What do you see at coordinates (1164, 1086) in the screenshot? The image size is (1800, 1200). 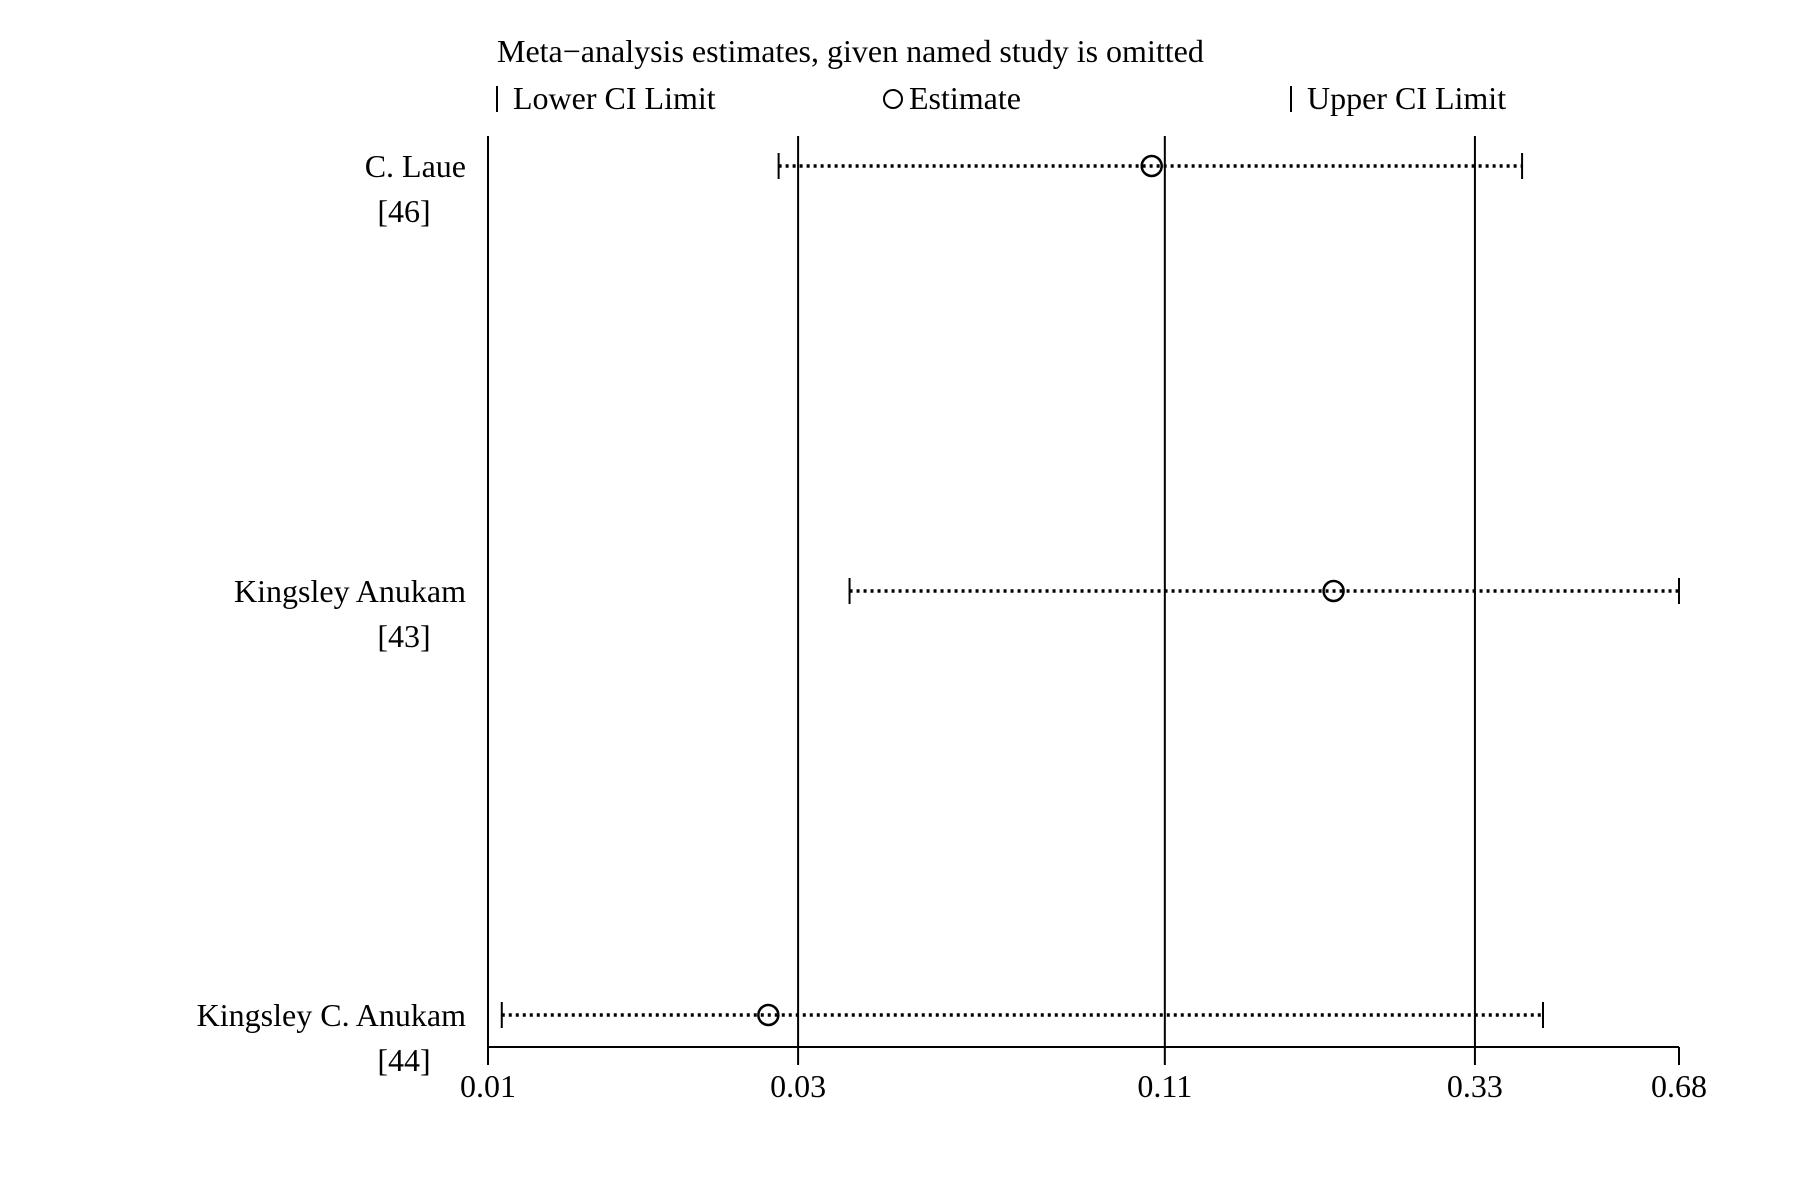 I see `x-tick-label-2: 0.11` at bounding box center [1164, 1086].